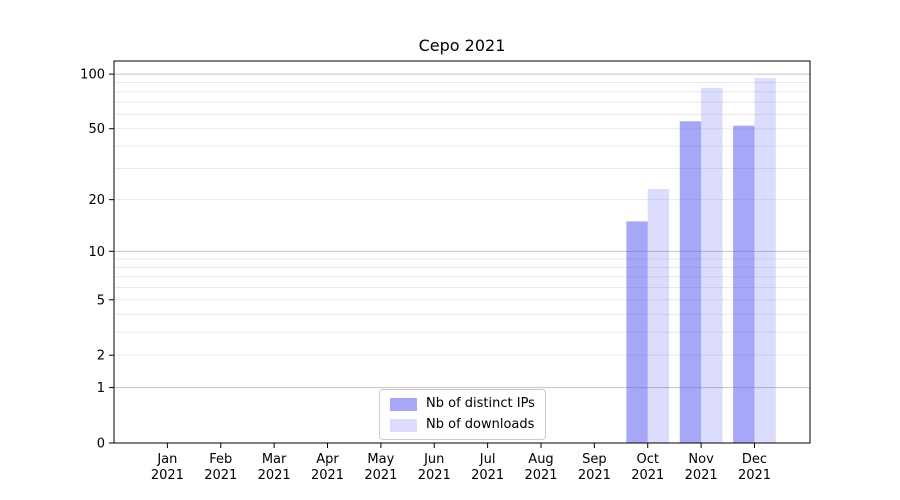 This screenshot has width=900, height=500. Describe the element at coordinates (462, 414) in the screenshot. I see `legend: Nb of distinct IPs Nb of downloads` at that location.